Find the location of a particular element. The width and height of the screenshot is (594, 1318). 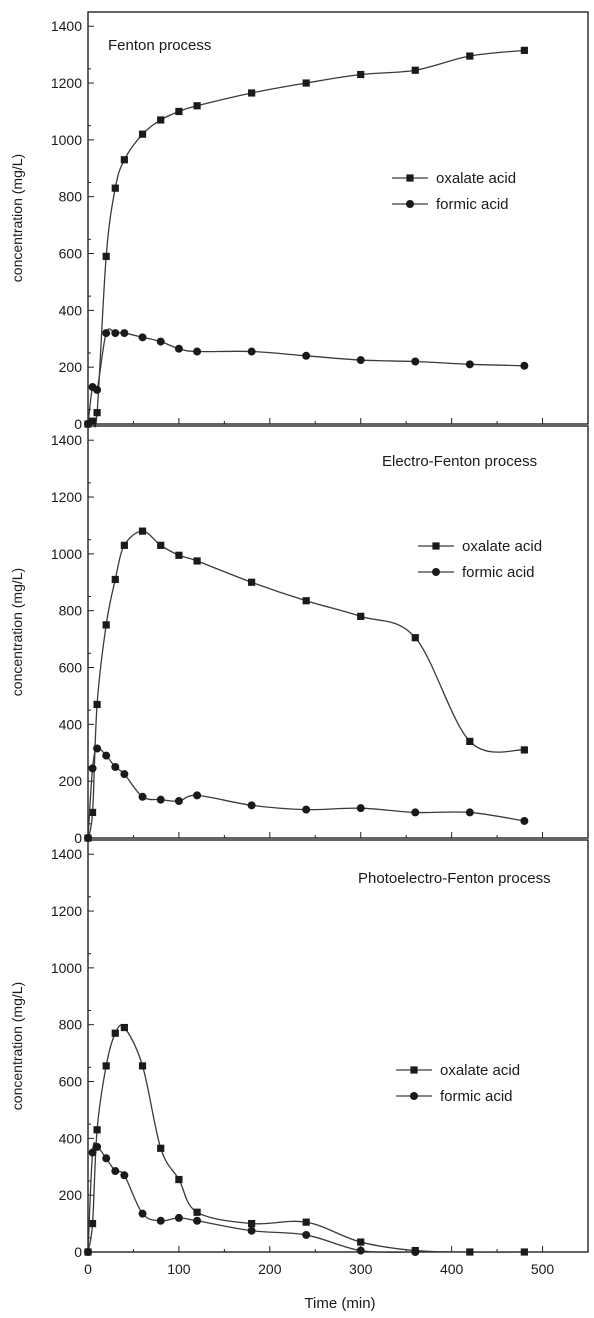

x-axis-label: Time (min) is located at coordinates (339, 1303).